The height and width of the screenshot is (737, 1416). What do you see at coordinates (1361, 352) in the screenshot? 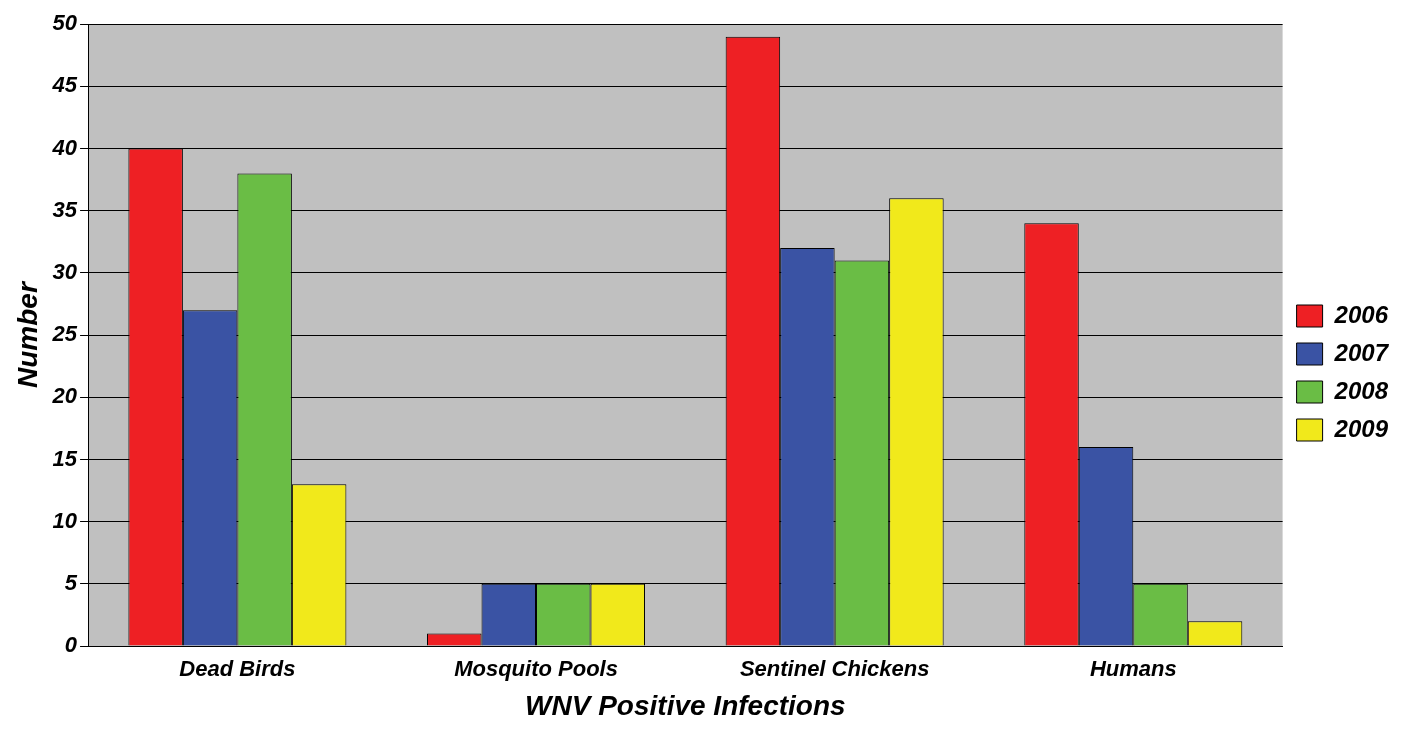
I see `legend-label: 2007` at bounding box center [1361, 352].